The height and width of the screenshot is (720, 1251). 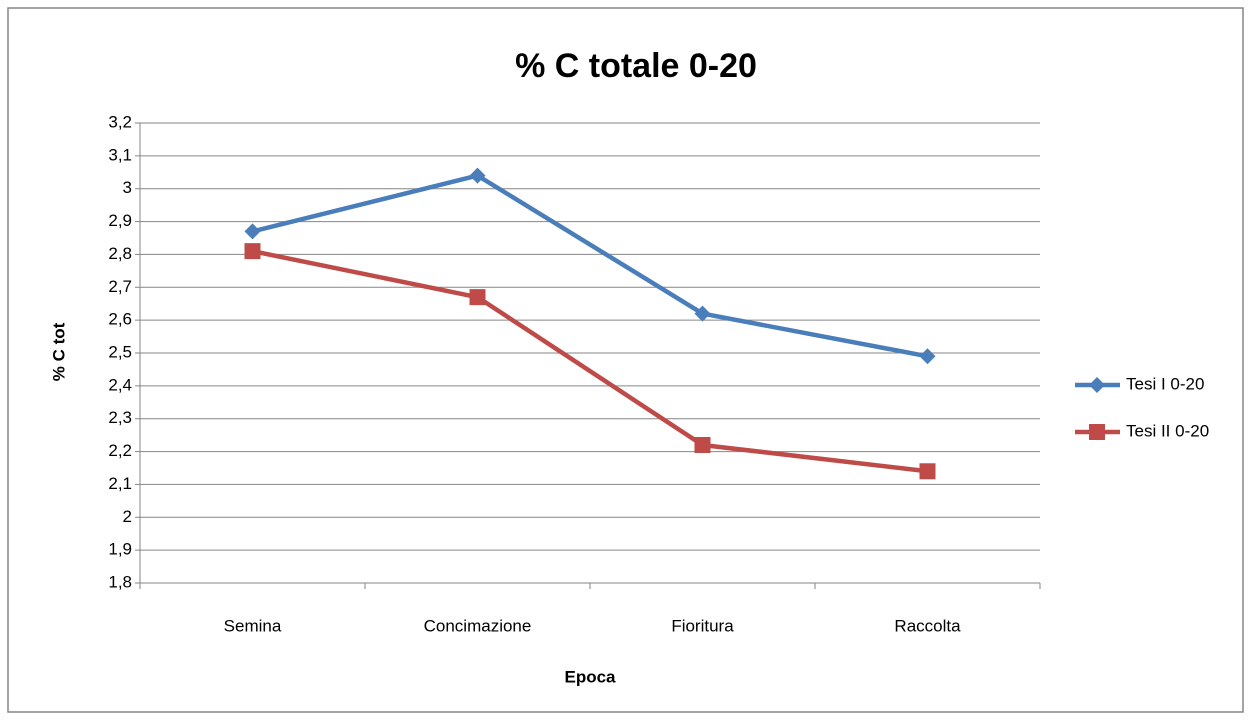 I want to click on x-tick-label: Concimazione, so click(x=478, y=625).